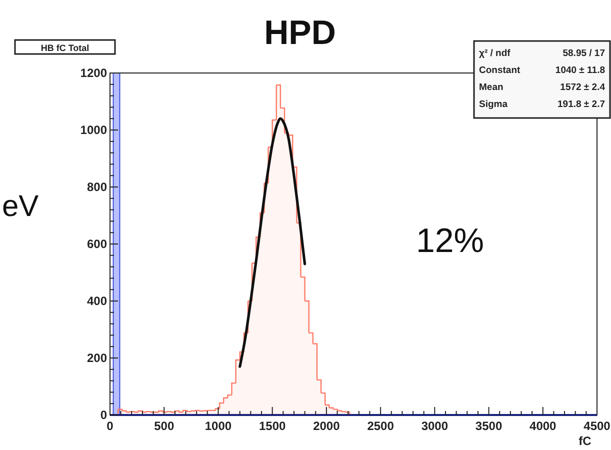 This screenshot has width=611, height=450. Describe the element at coordinates (495, 53) in the screenshot. I see `text: χ² / ndf` at that location.